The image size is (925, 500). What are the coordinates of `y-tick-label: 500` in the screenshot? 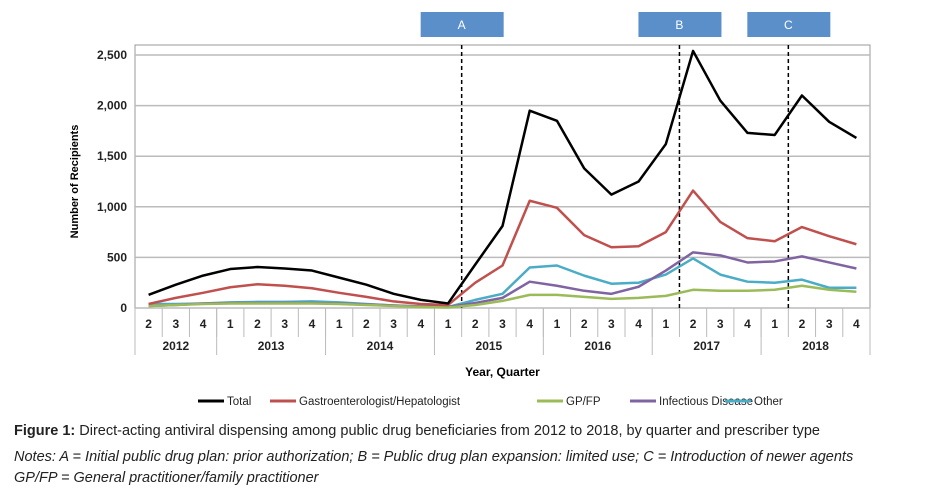 It's located at (117, 257).